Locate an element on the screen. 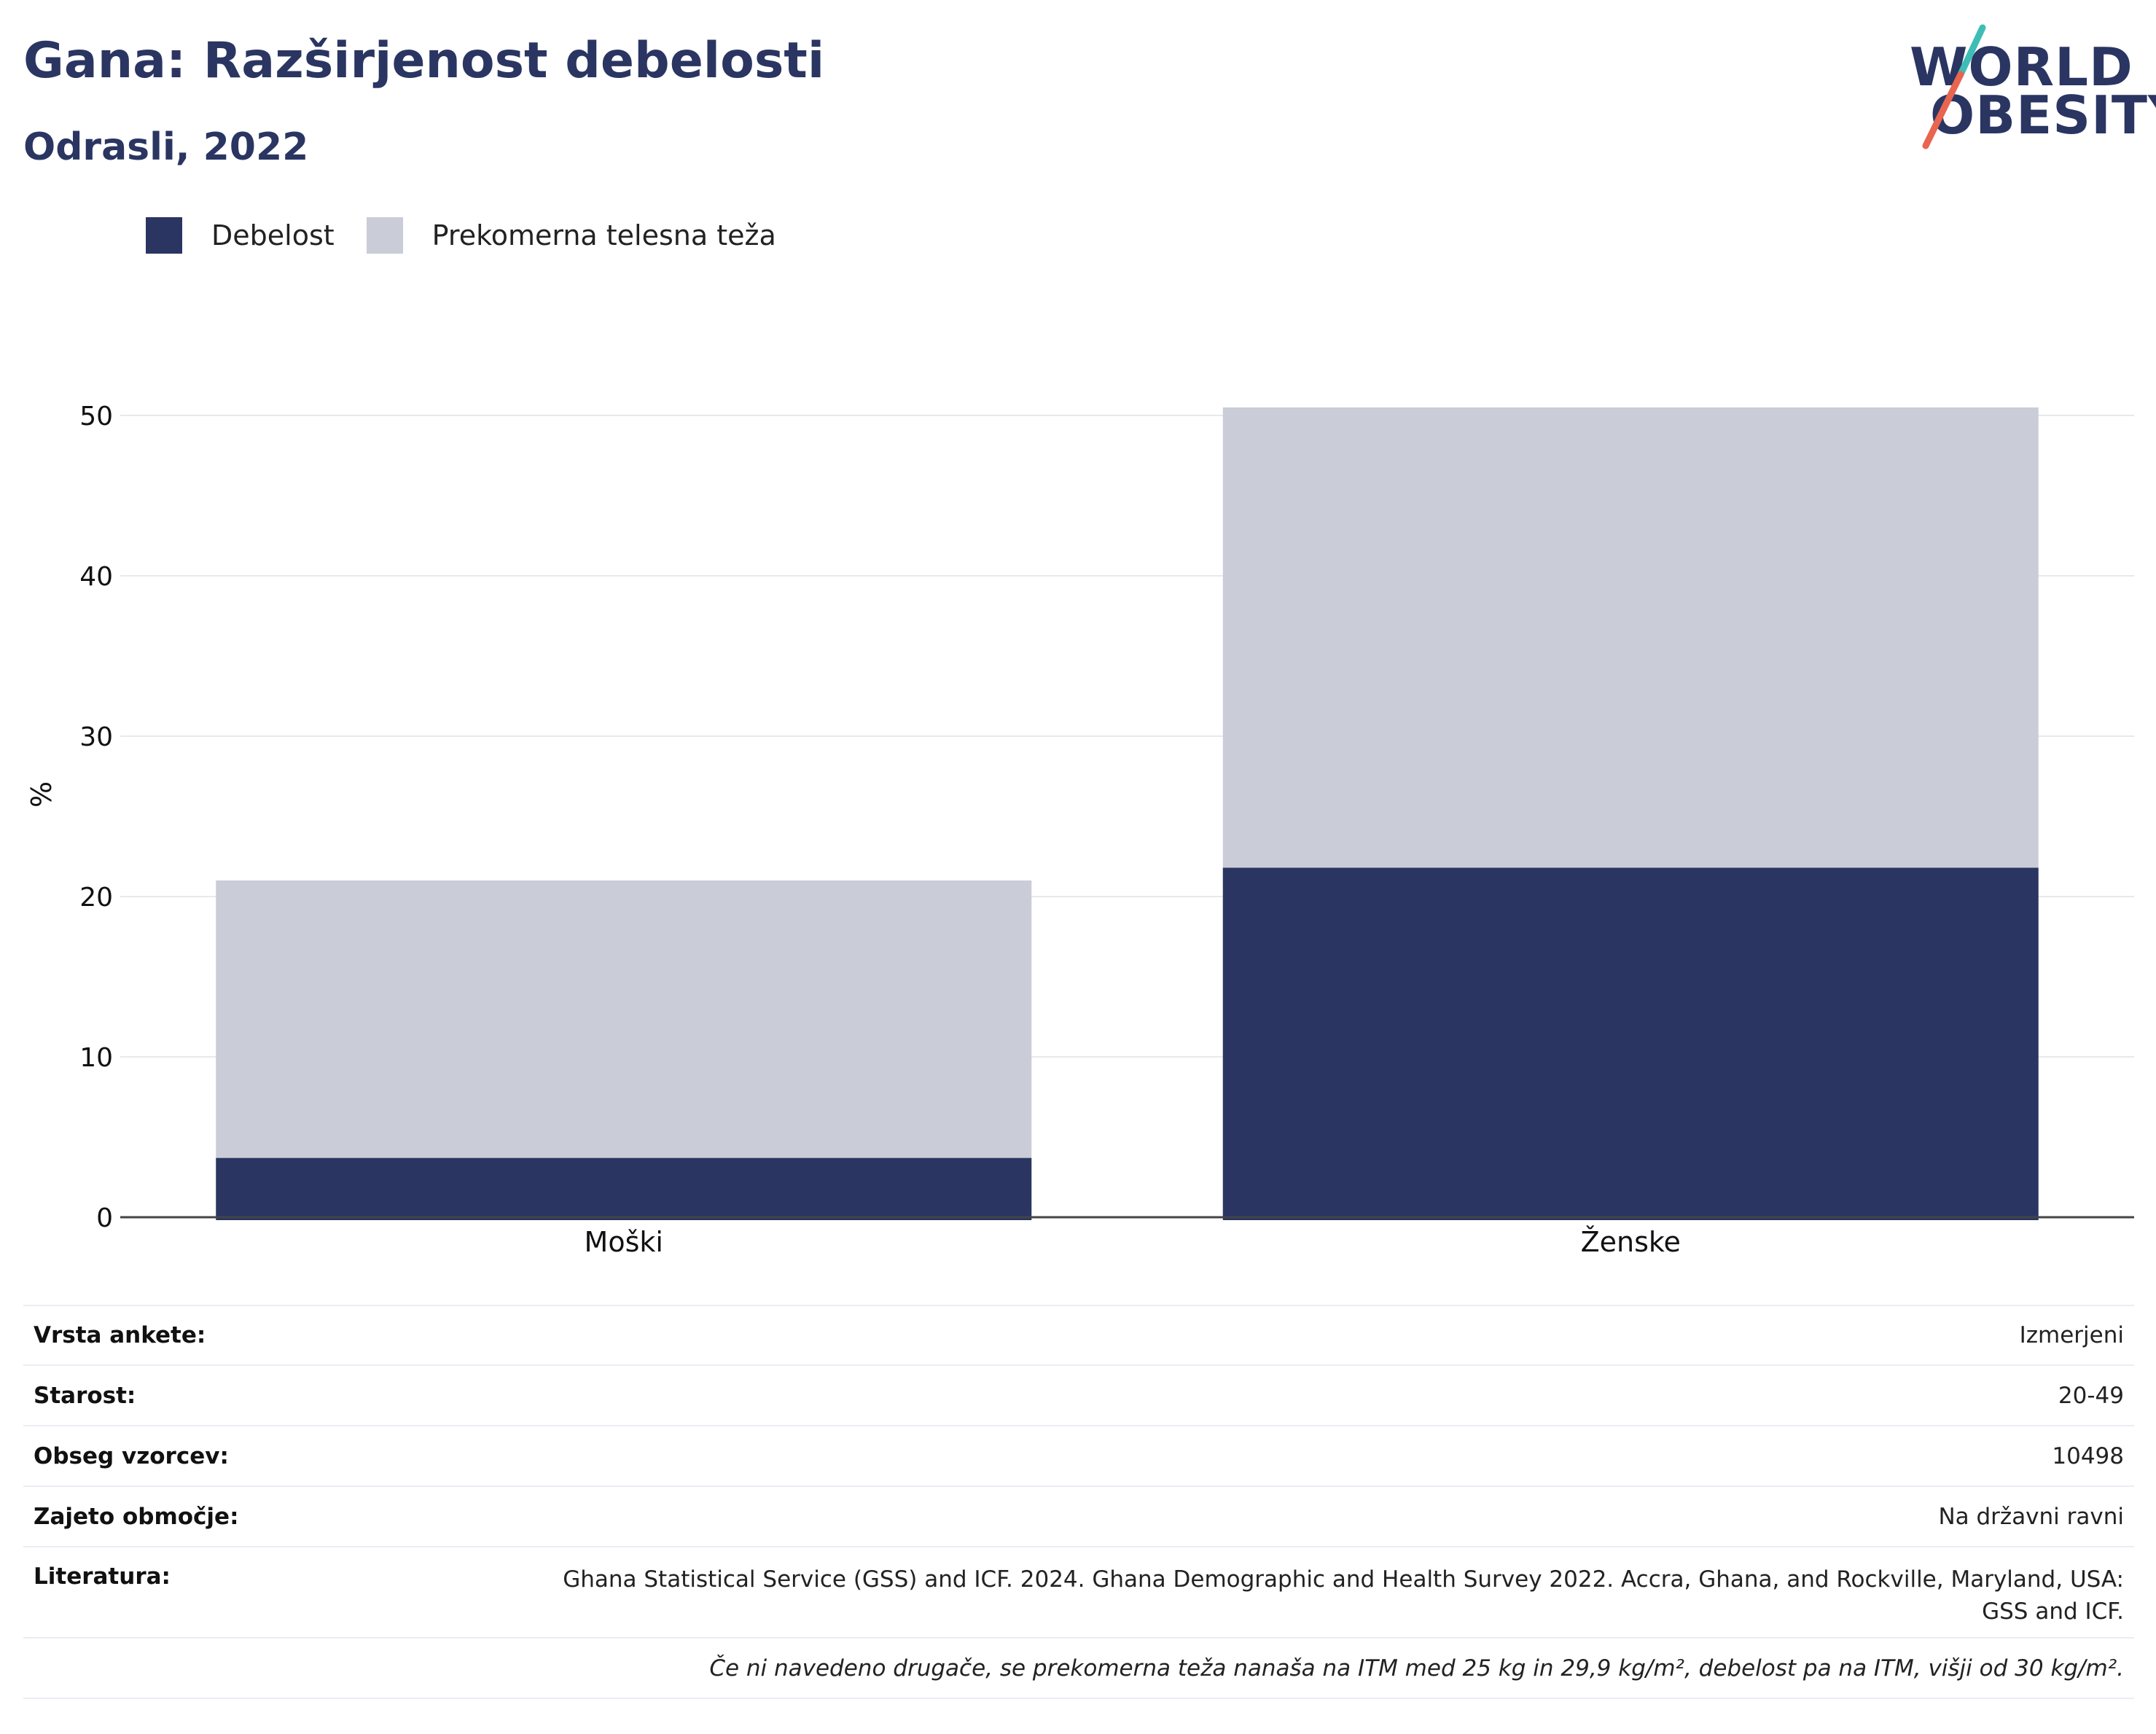 The image size is (2156, 1734). info-value: Na državni ravni is located at coordinates (2031, 1516).